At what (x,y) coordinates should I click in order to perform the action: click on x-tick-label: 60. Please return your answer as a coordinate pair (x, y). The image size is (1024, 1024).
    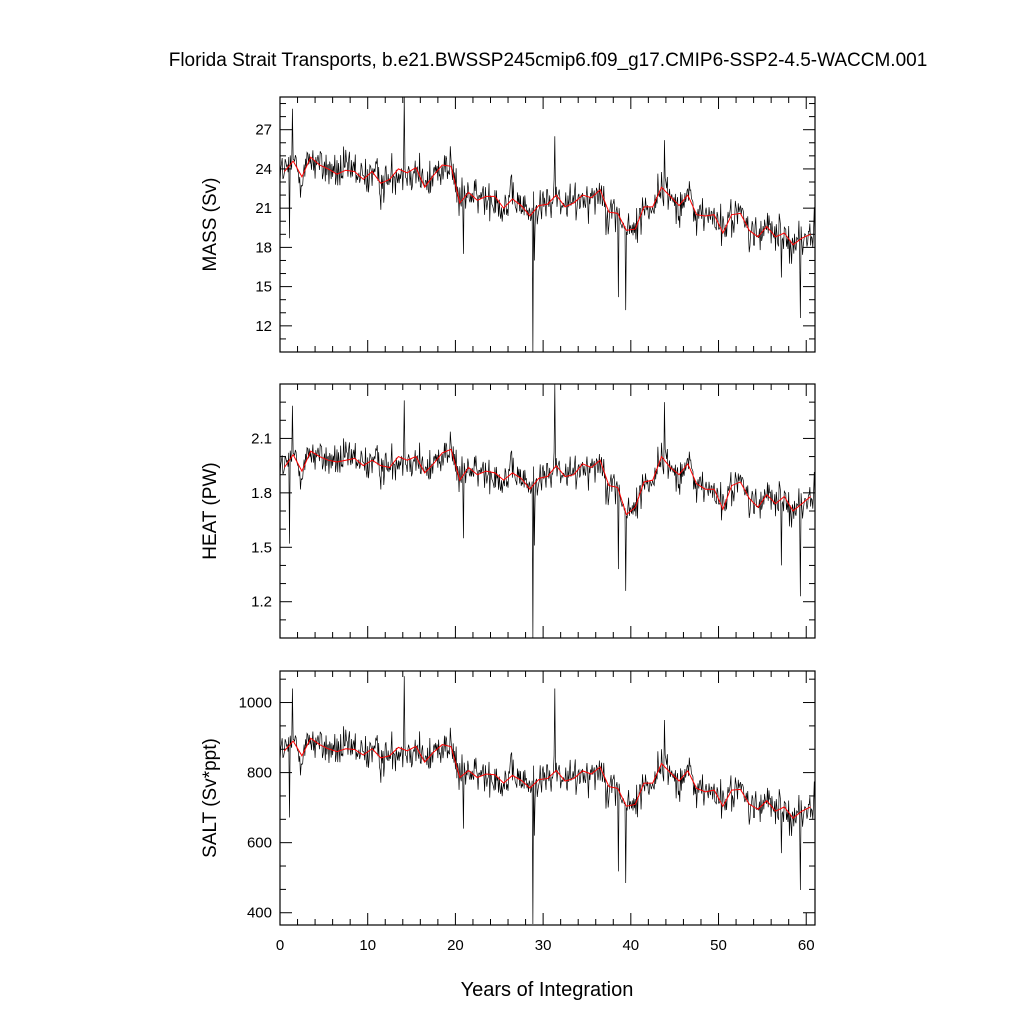
    Looking at the image, I should click on (806, 945).